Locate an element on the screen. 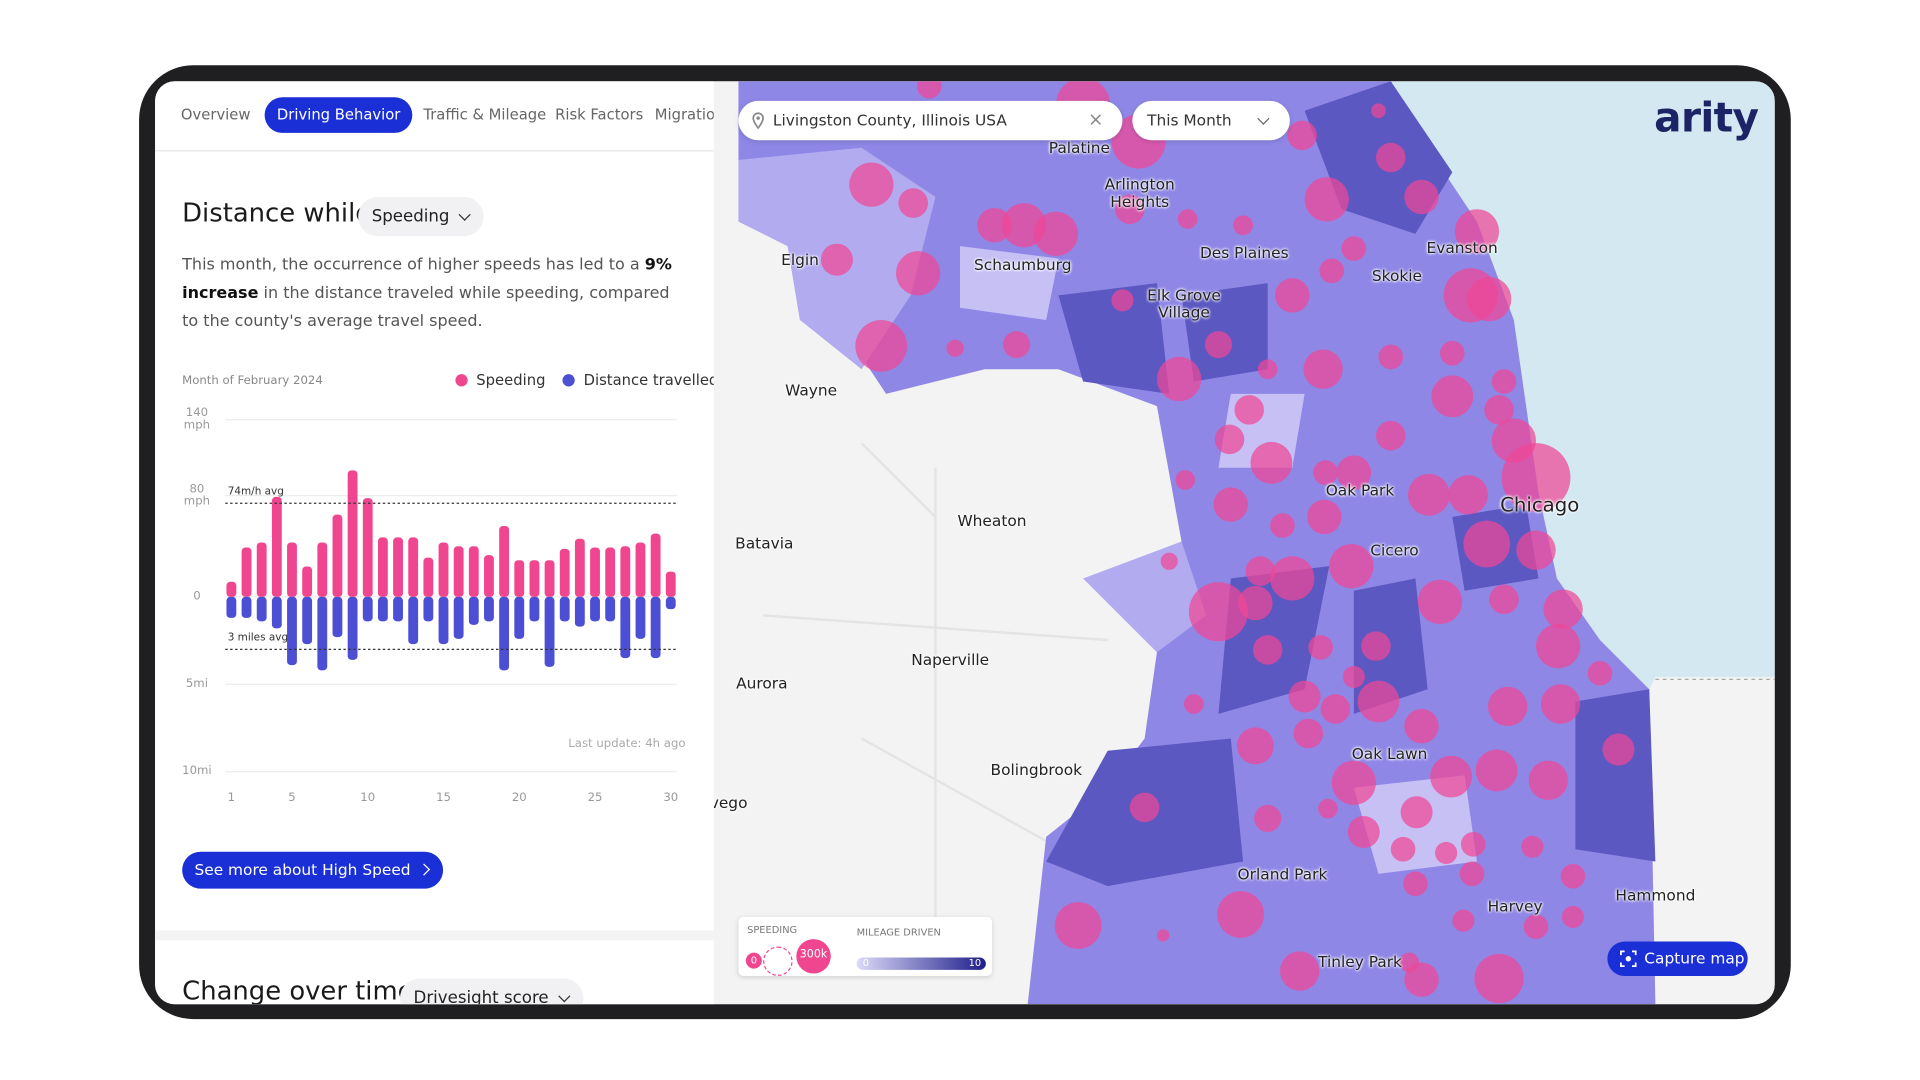 The width and height of the screenshot is (1920, 1080). map-label: Tinley Park is located at coordinates (1360, 961).